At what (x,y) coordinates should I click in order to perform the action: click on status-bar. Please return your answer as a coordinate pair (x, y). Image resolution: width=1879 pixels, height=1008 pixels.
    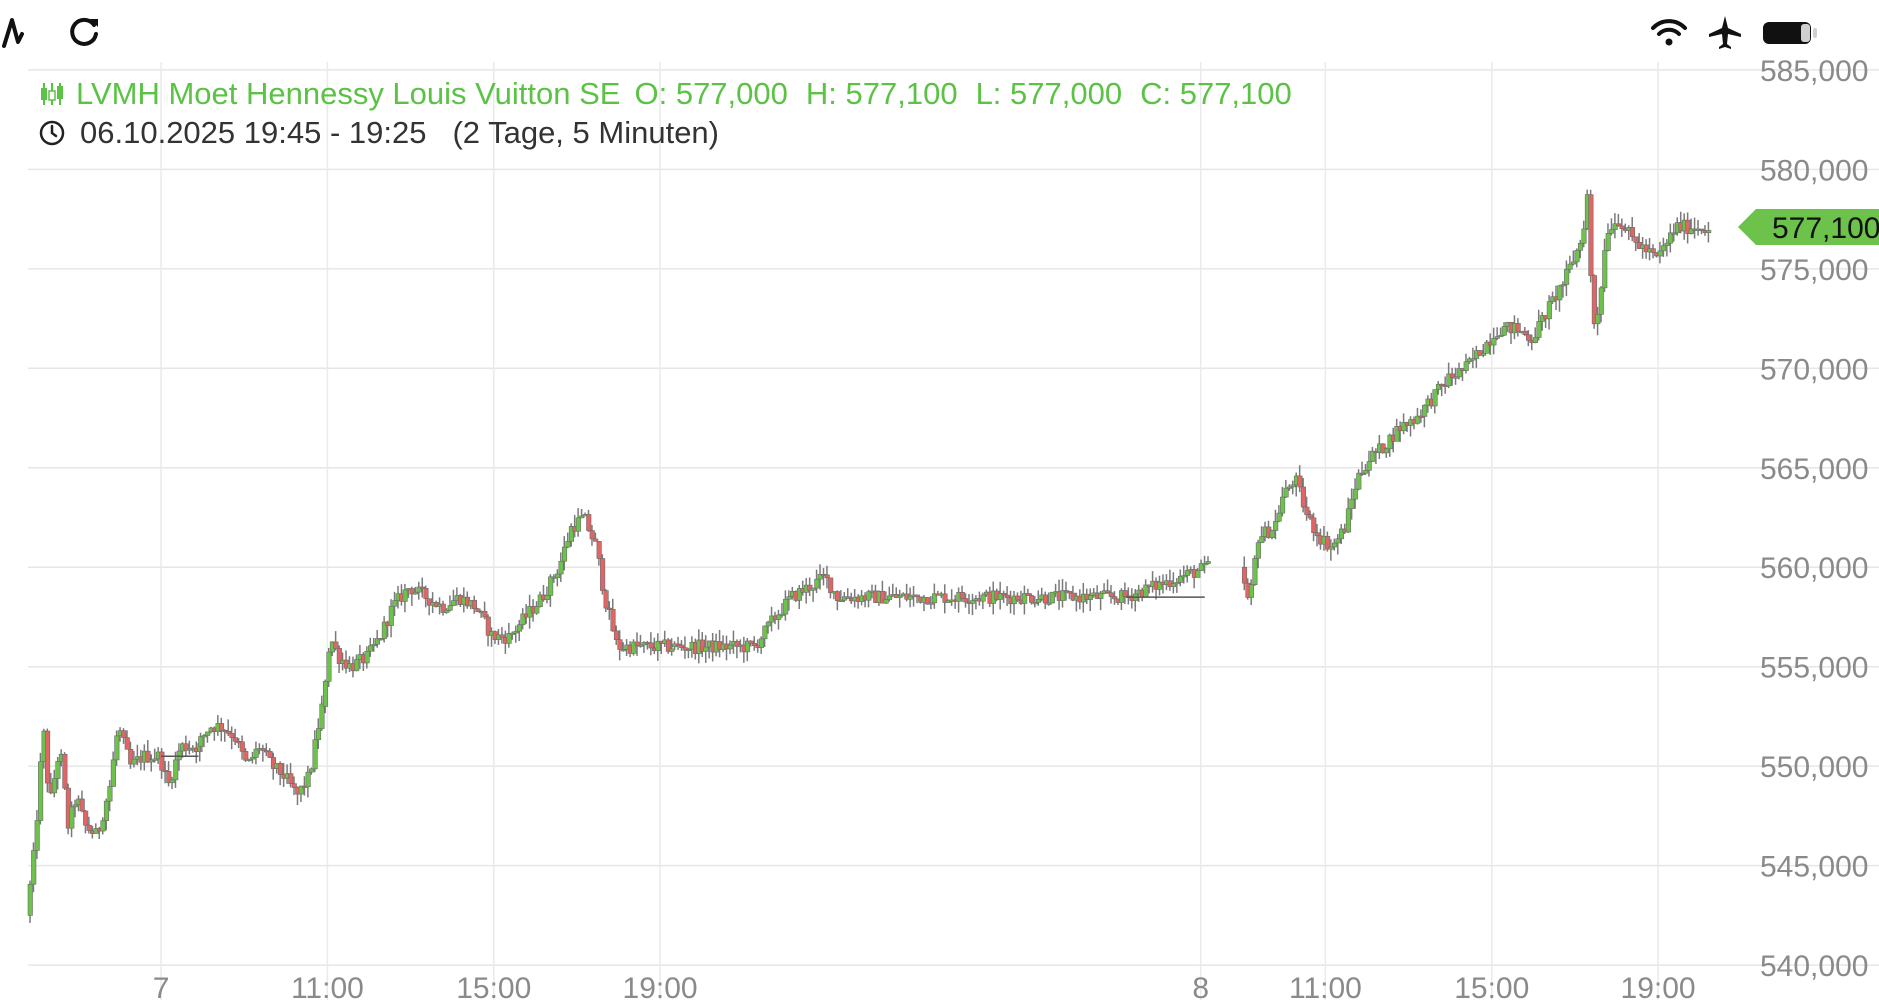
    Looking at the image, I should click on (939, 30).